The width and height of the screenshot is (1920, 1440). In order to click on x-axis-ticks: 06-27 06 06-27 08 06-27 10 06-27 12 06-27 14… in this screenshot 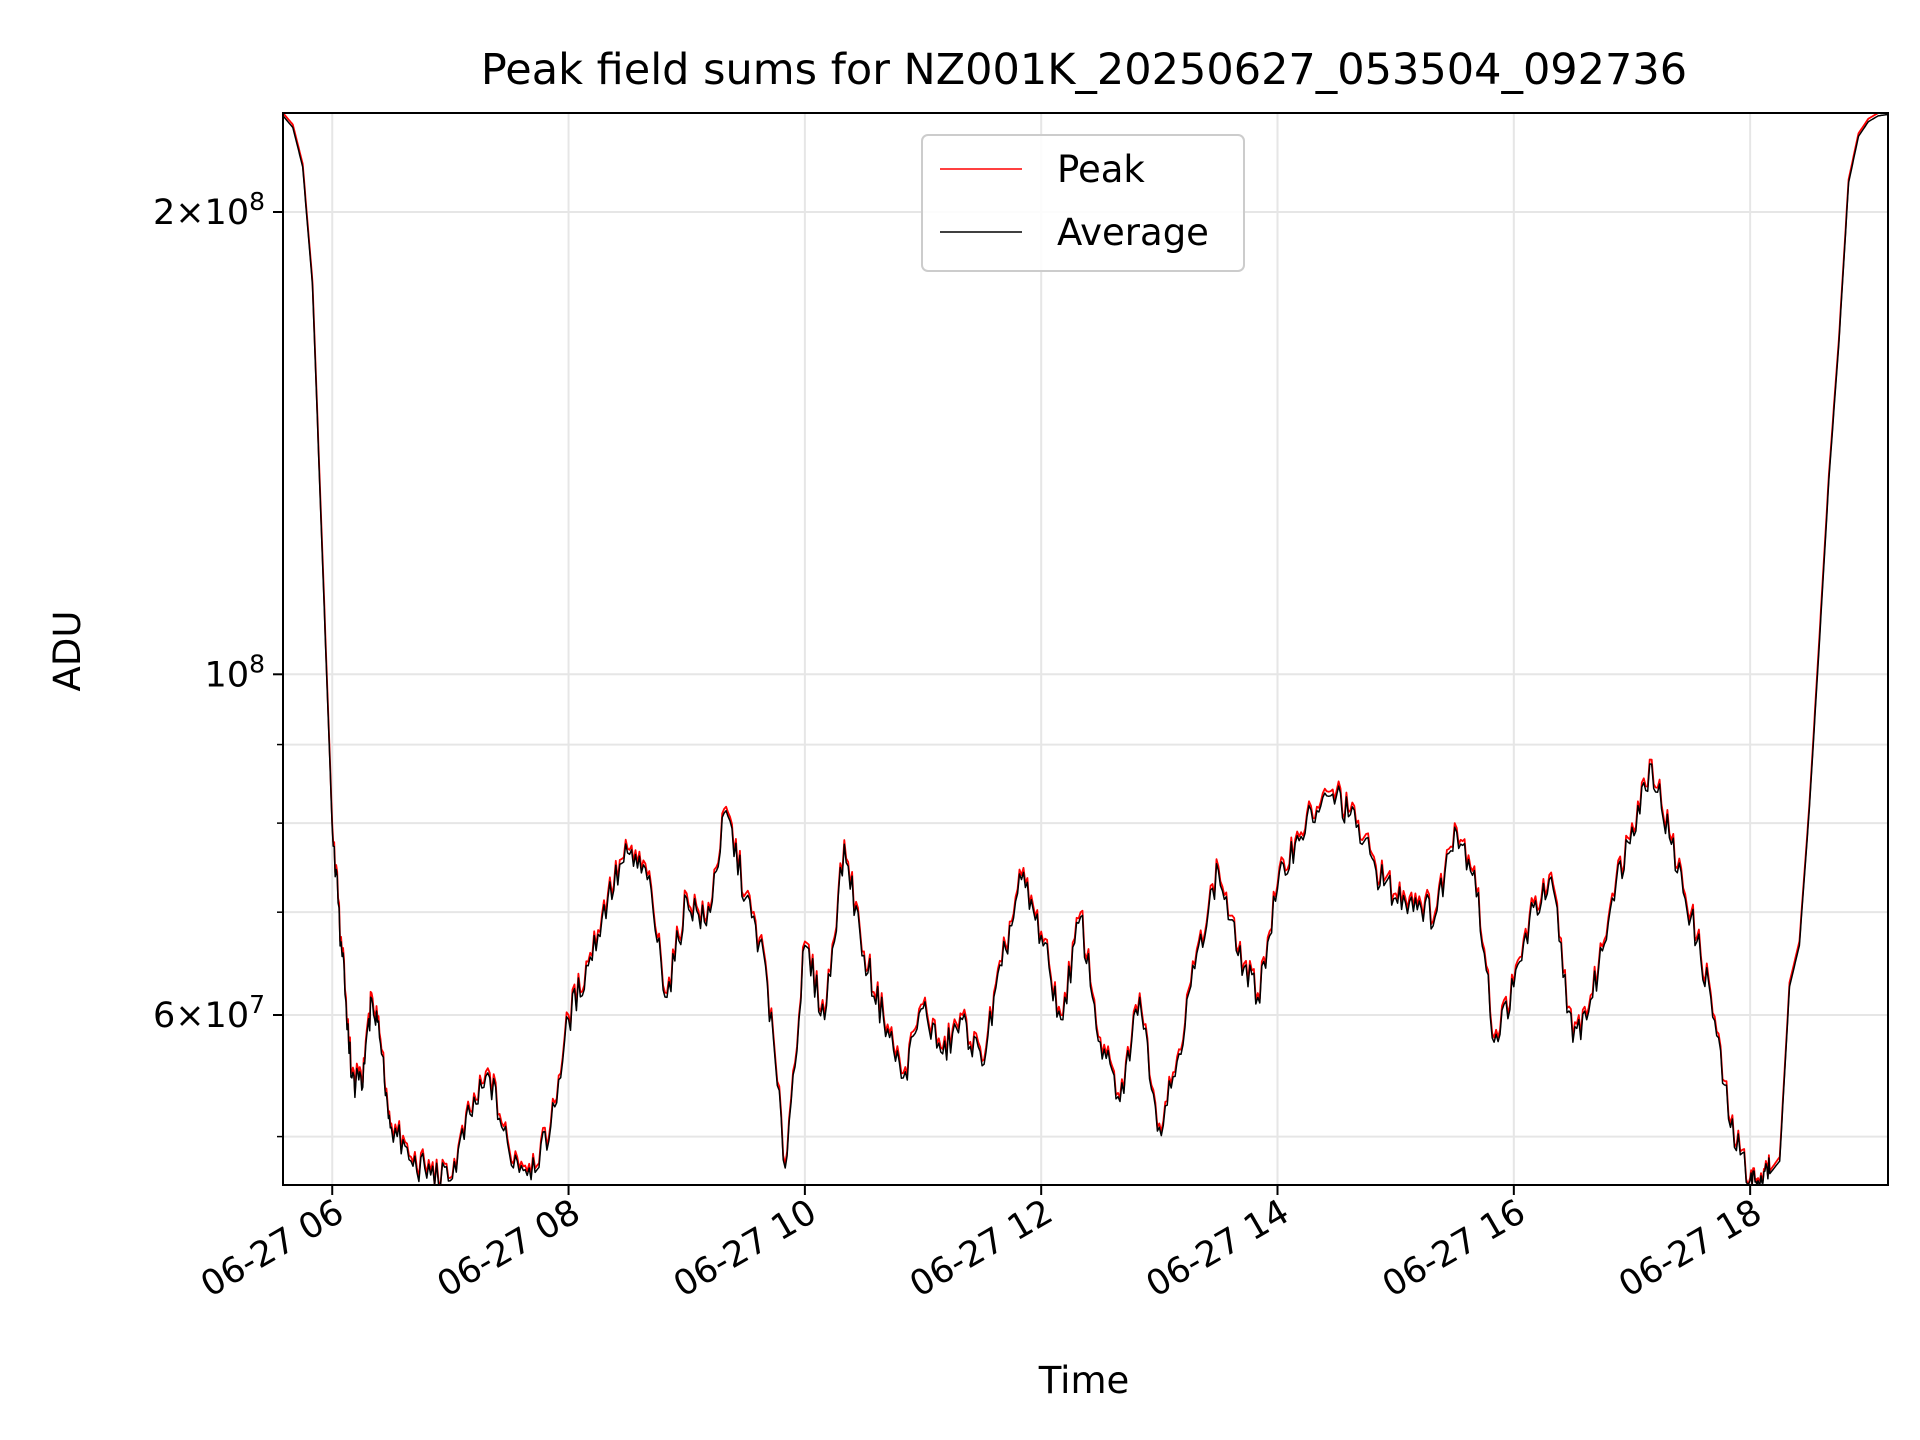, I will do `click(981, 1245)`.